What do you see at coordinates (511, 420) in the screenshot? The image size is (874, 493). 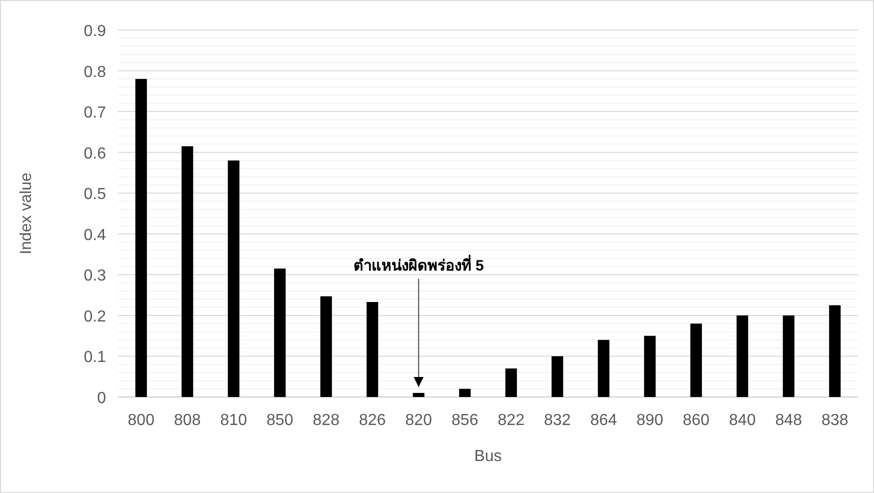 I see `x-tick-label: 822` at bounding box center [511, 420].